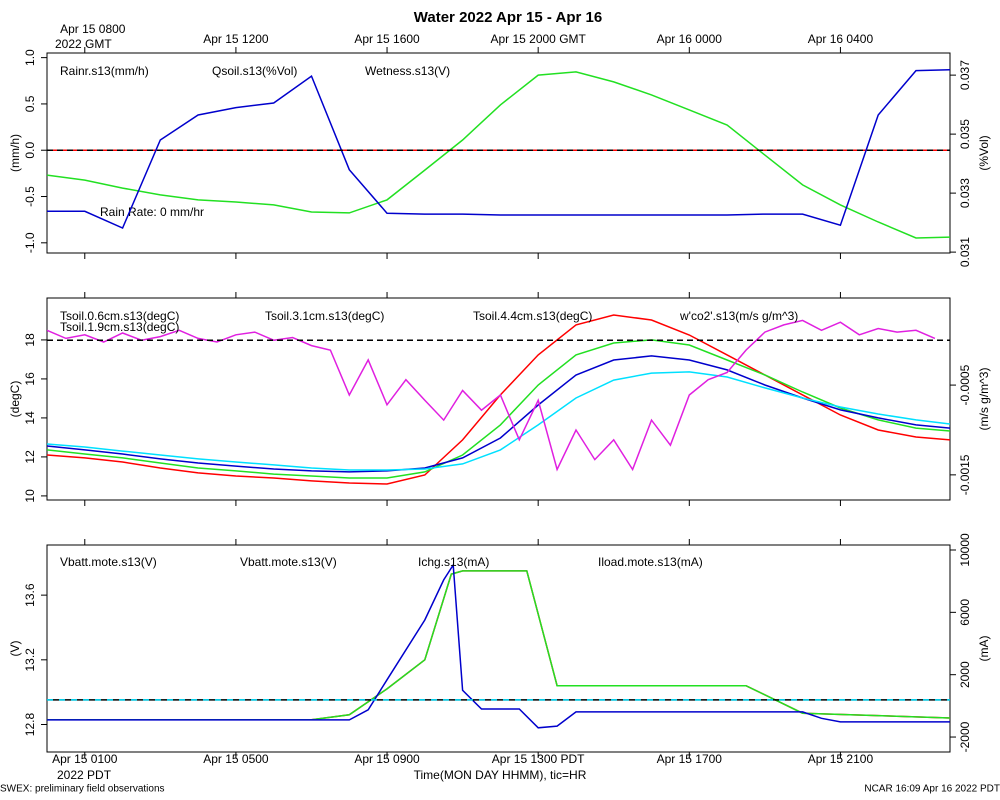 The width and height of the screenshot is (1000, 800). Describe the element at coordinates (30, 595) in the screenshot. I see `y-tick-label: 13.6` at that location.